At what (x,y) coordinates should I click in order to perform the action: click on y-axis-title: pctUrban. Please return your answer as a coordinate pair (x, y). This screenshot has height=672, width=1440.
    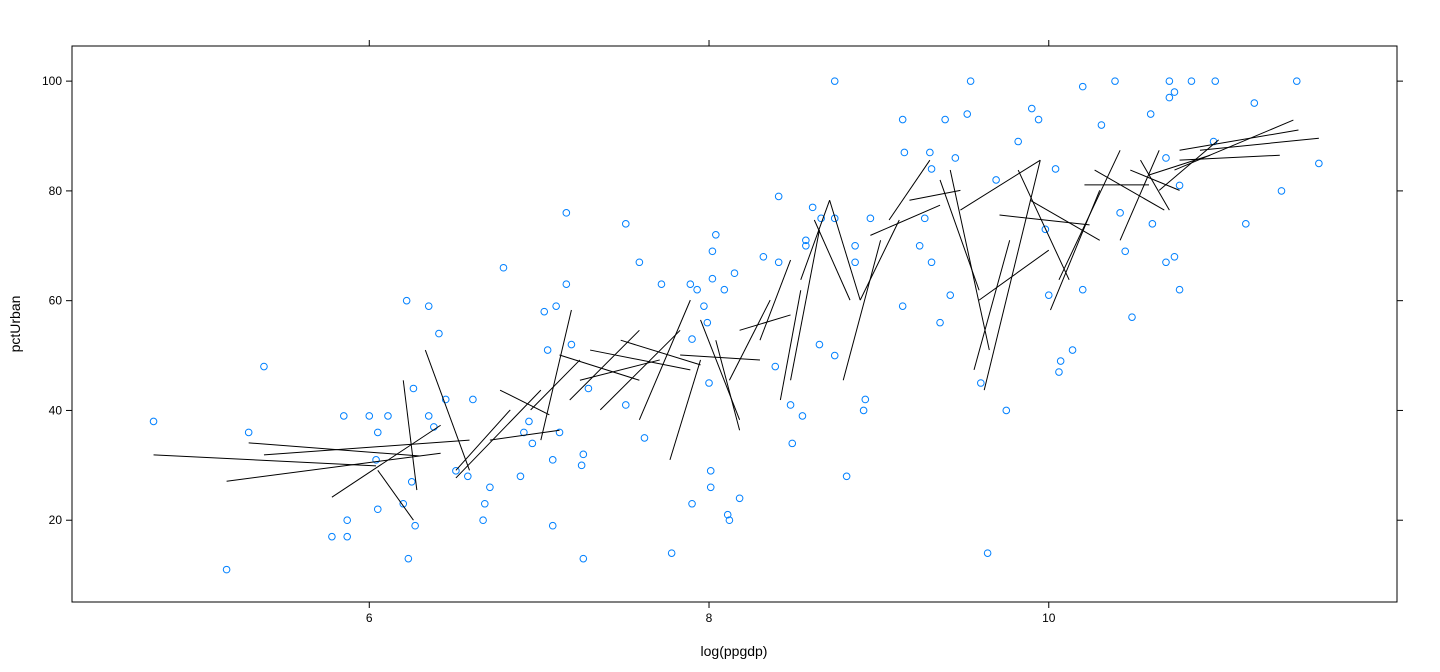
    Looking at the image, I should click on (15, 324).